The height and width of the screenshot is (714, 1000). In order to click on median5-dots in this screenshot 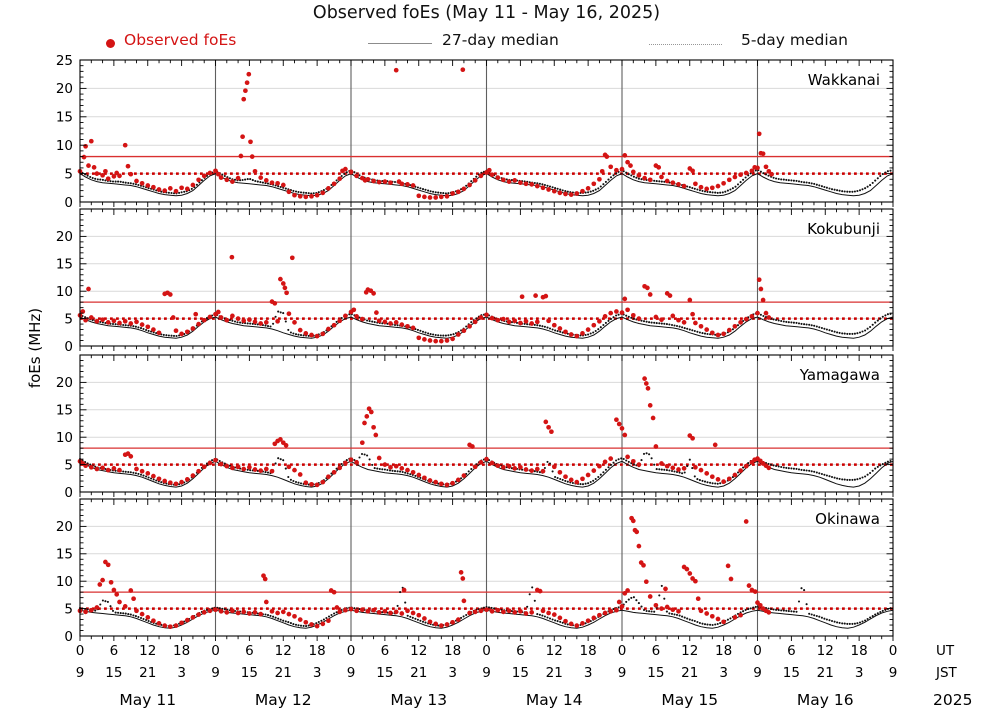, I will do `click(485, 606)`.